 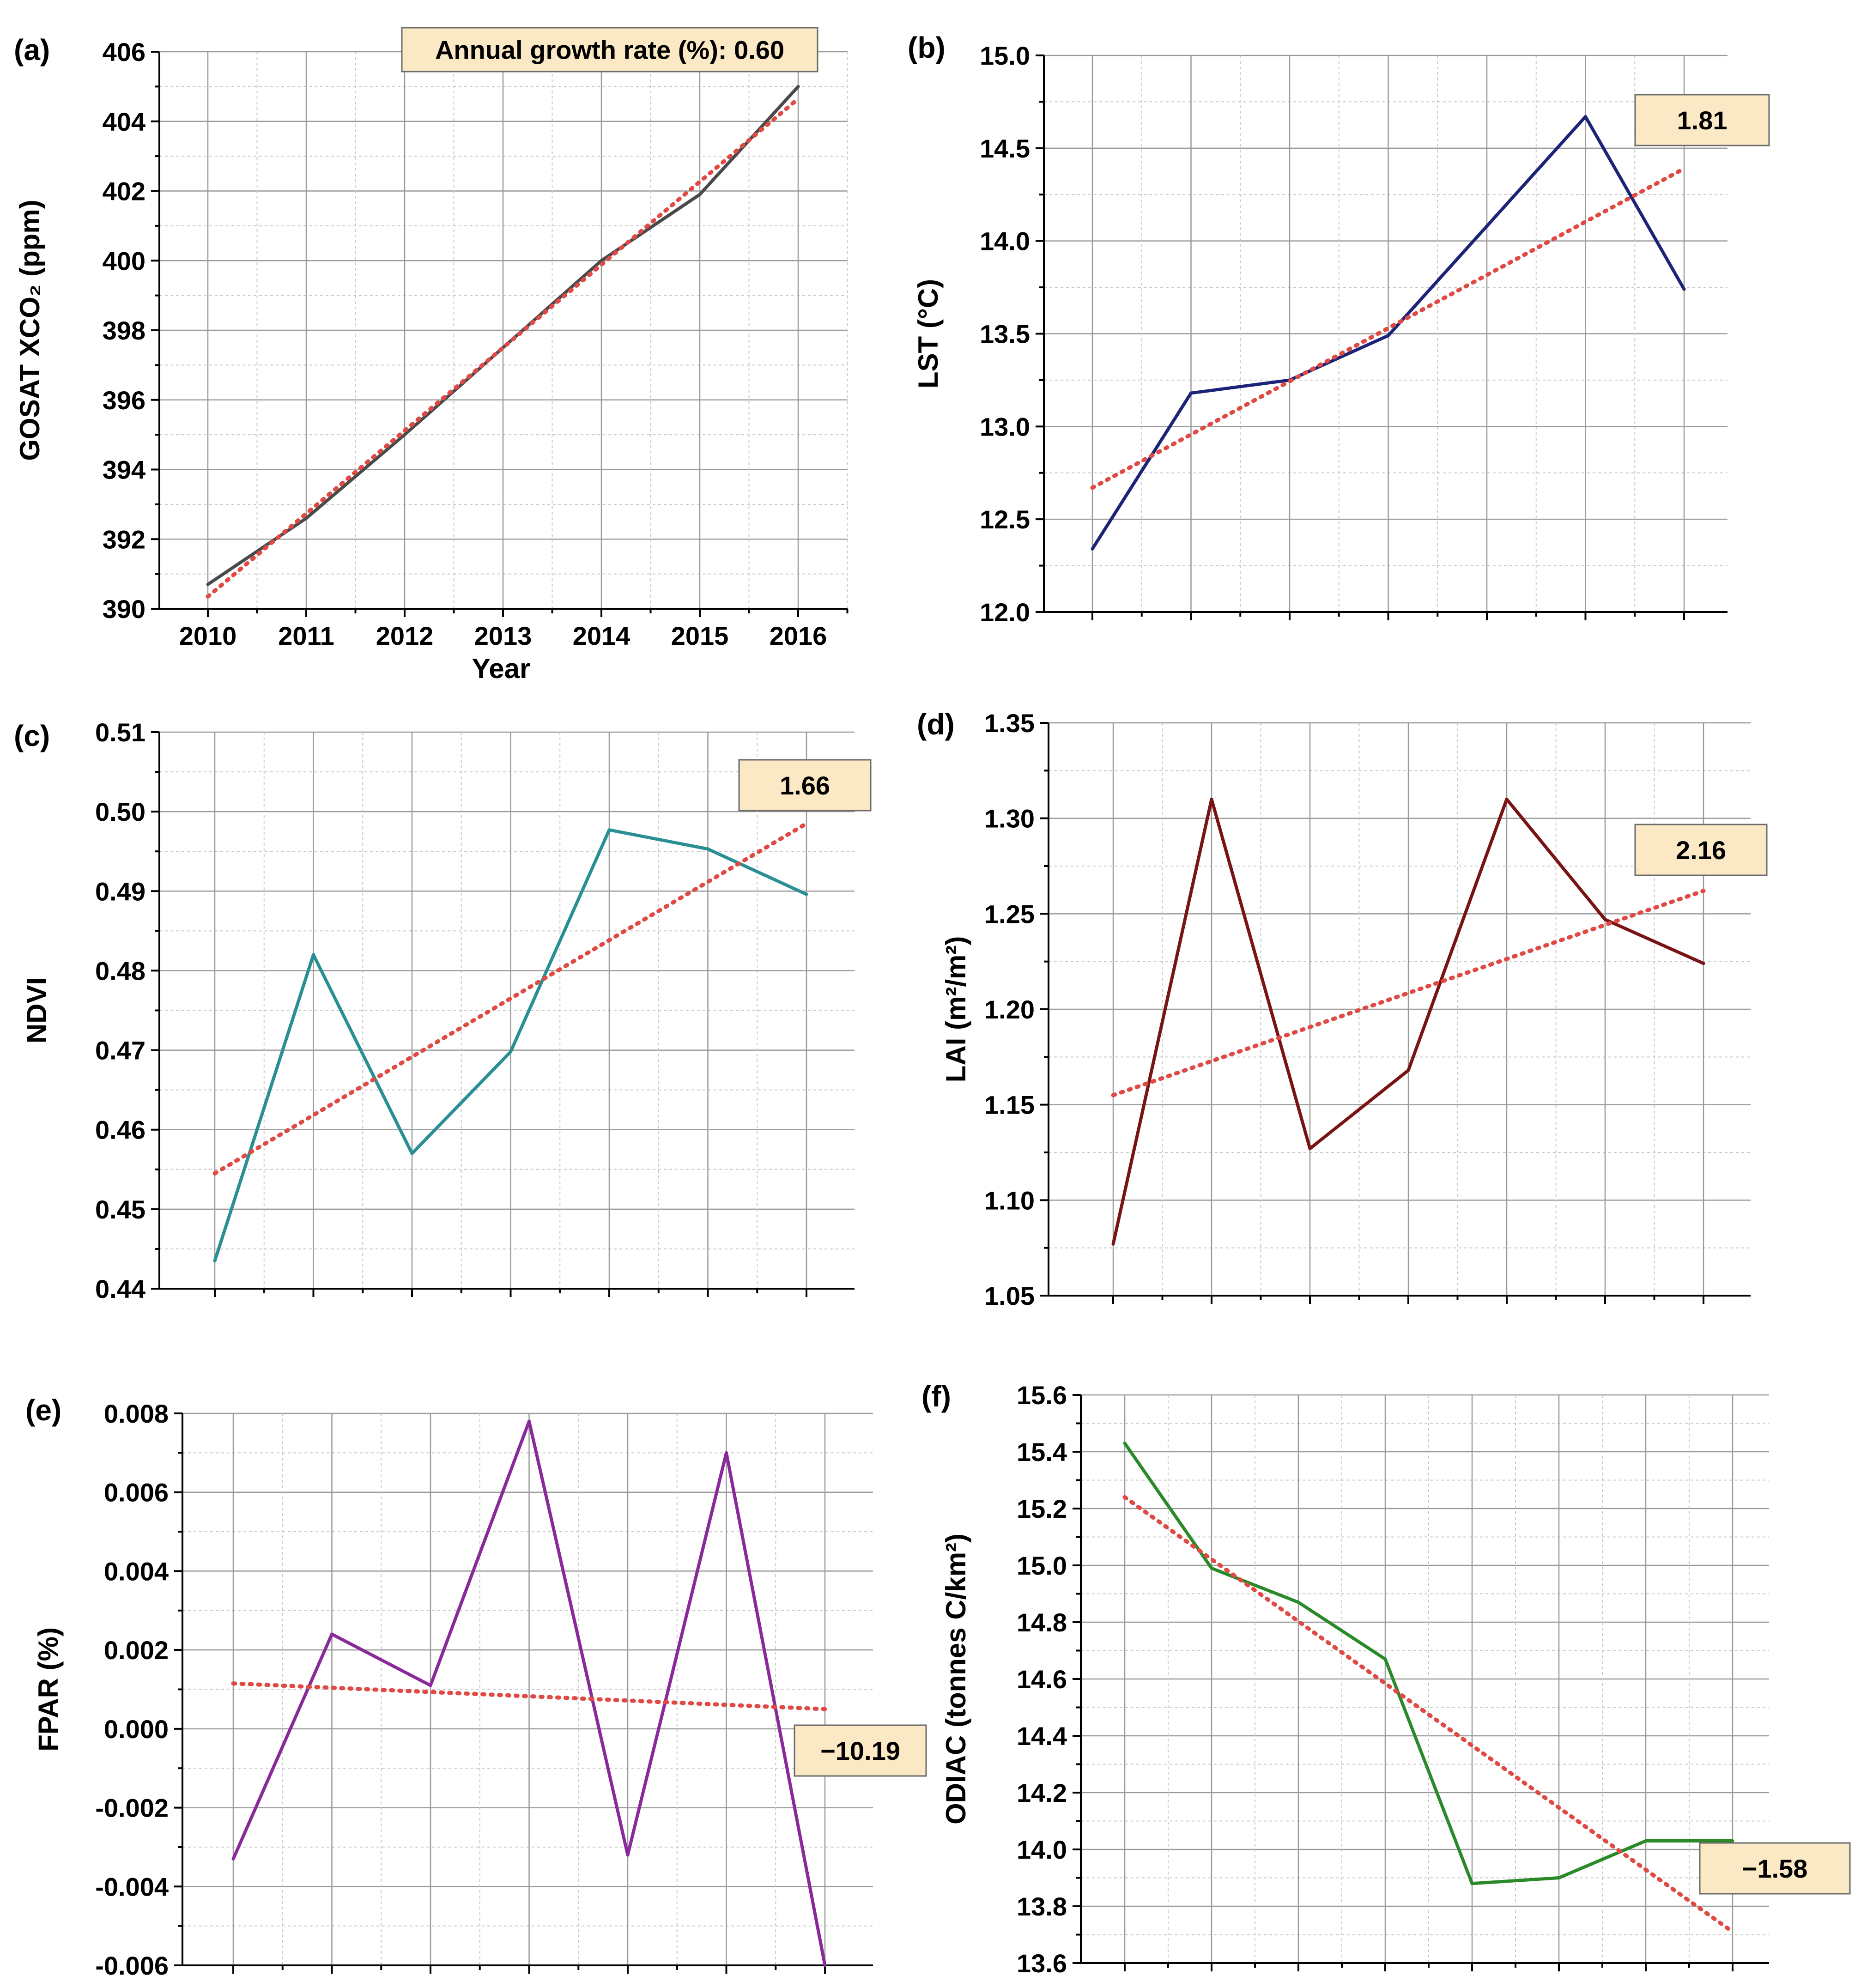 What do you see at coordinates (1005, 426) in the screenshot?
I see `y-tick-label: 13.0` at bounding box center [1005, 426].